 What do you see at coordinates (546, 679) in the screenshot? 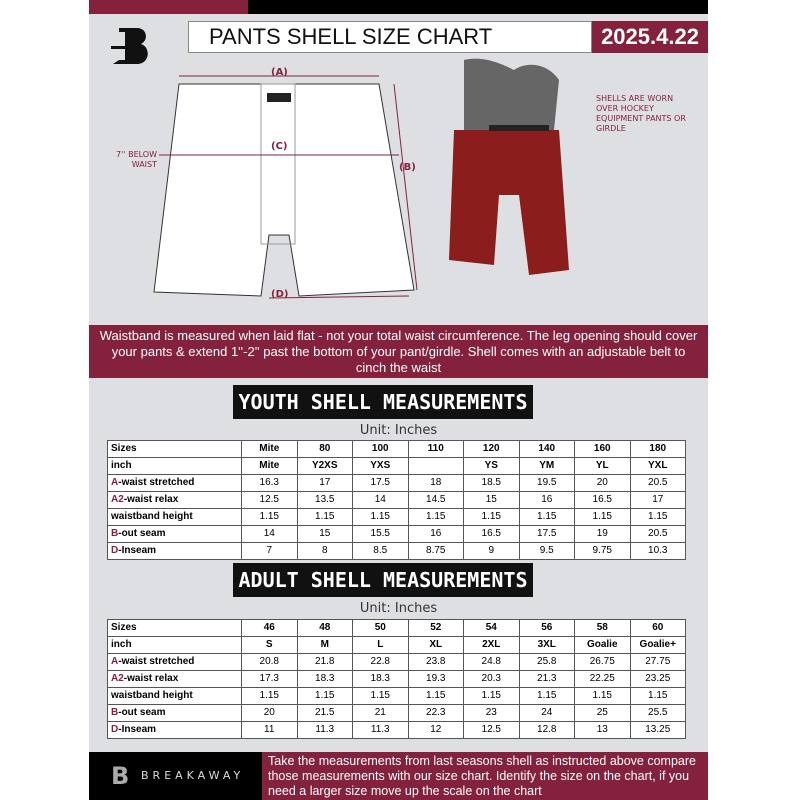
I see `table-cell: 21.3` at bounding box center [546, 679].